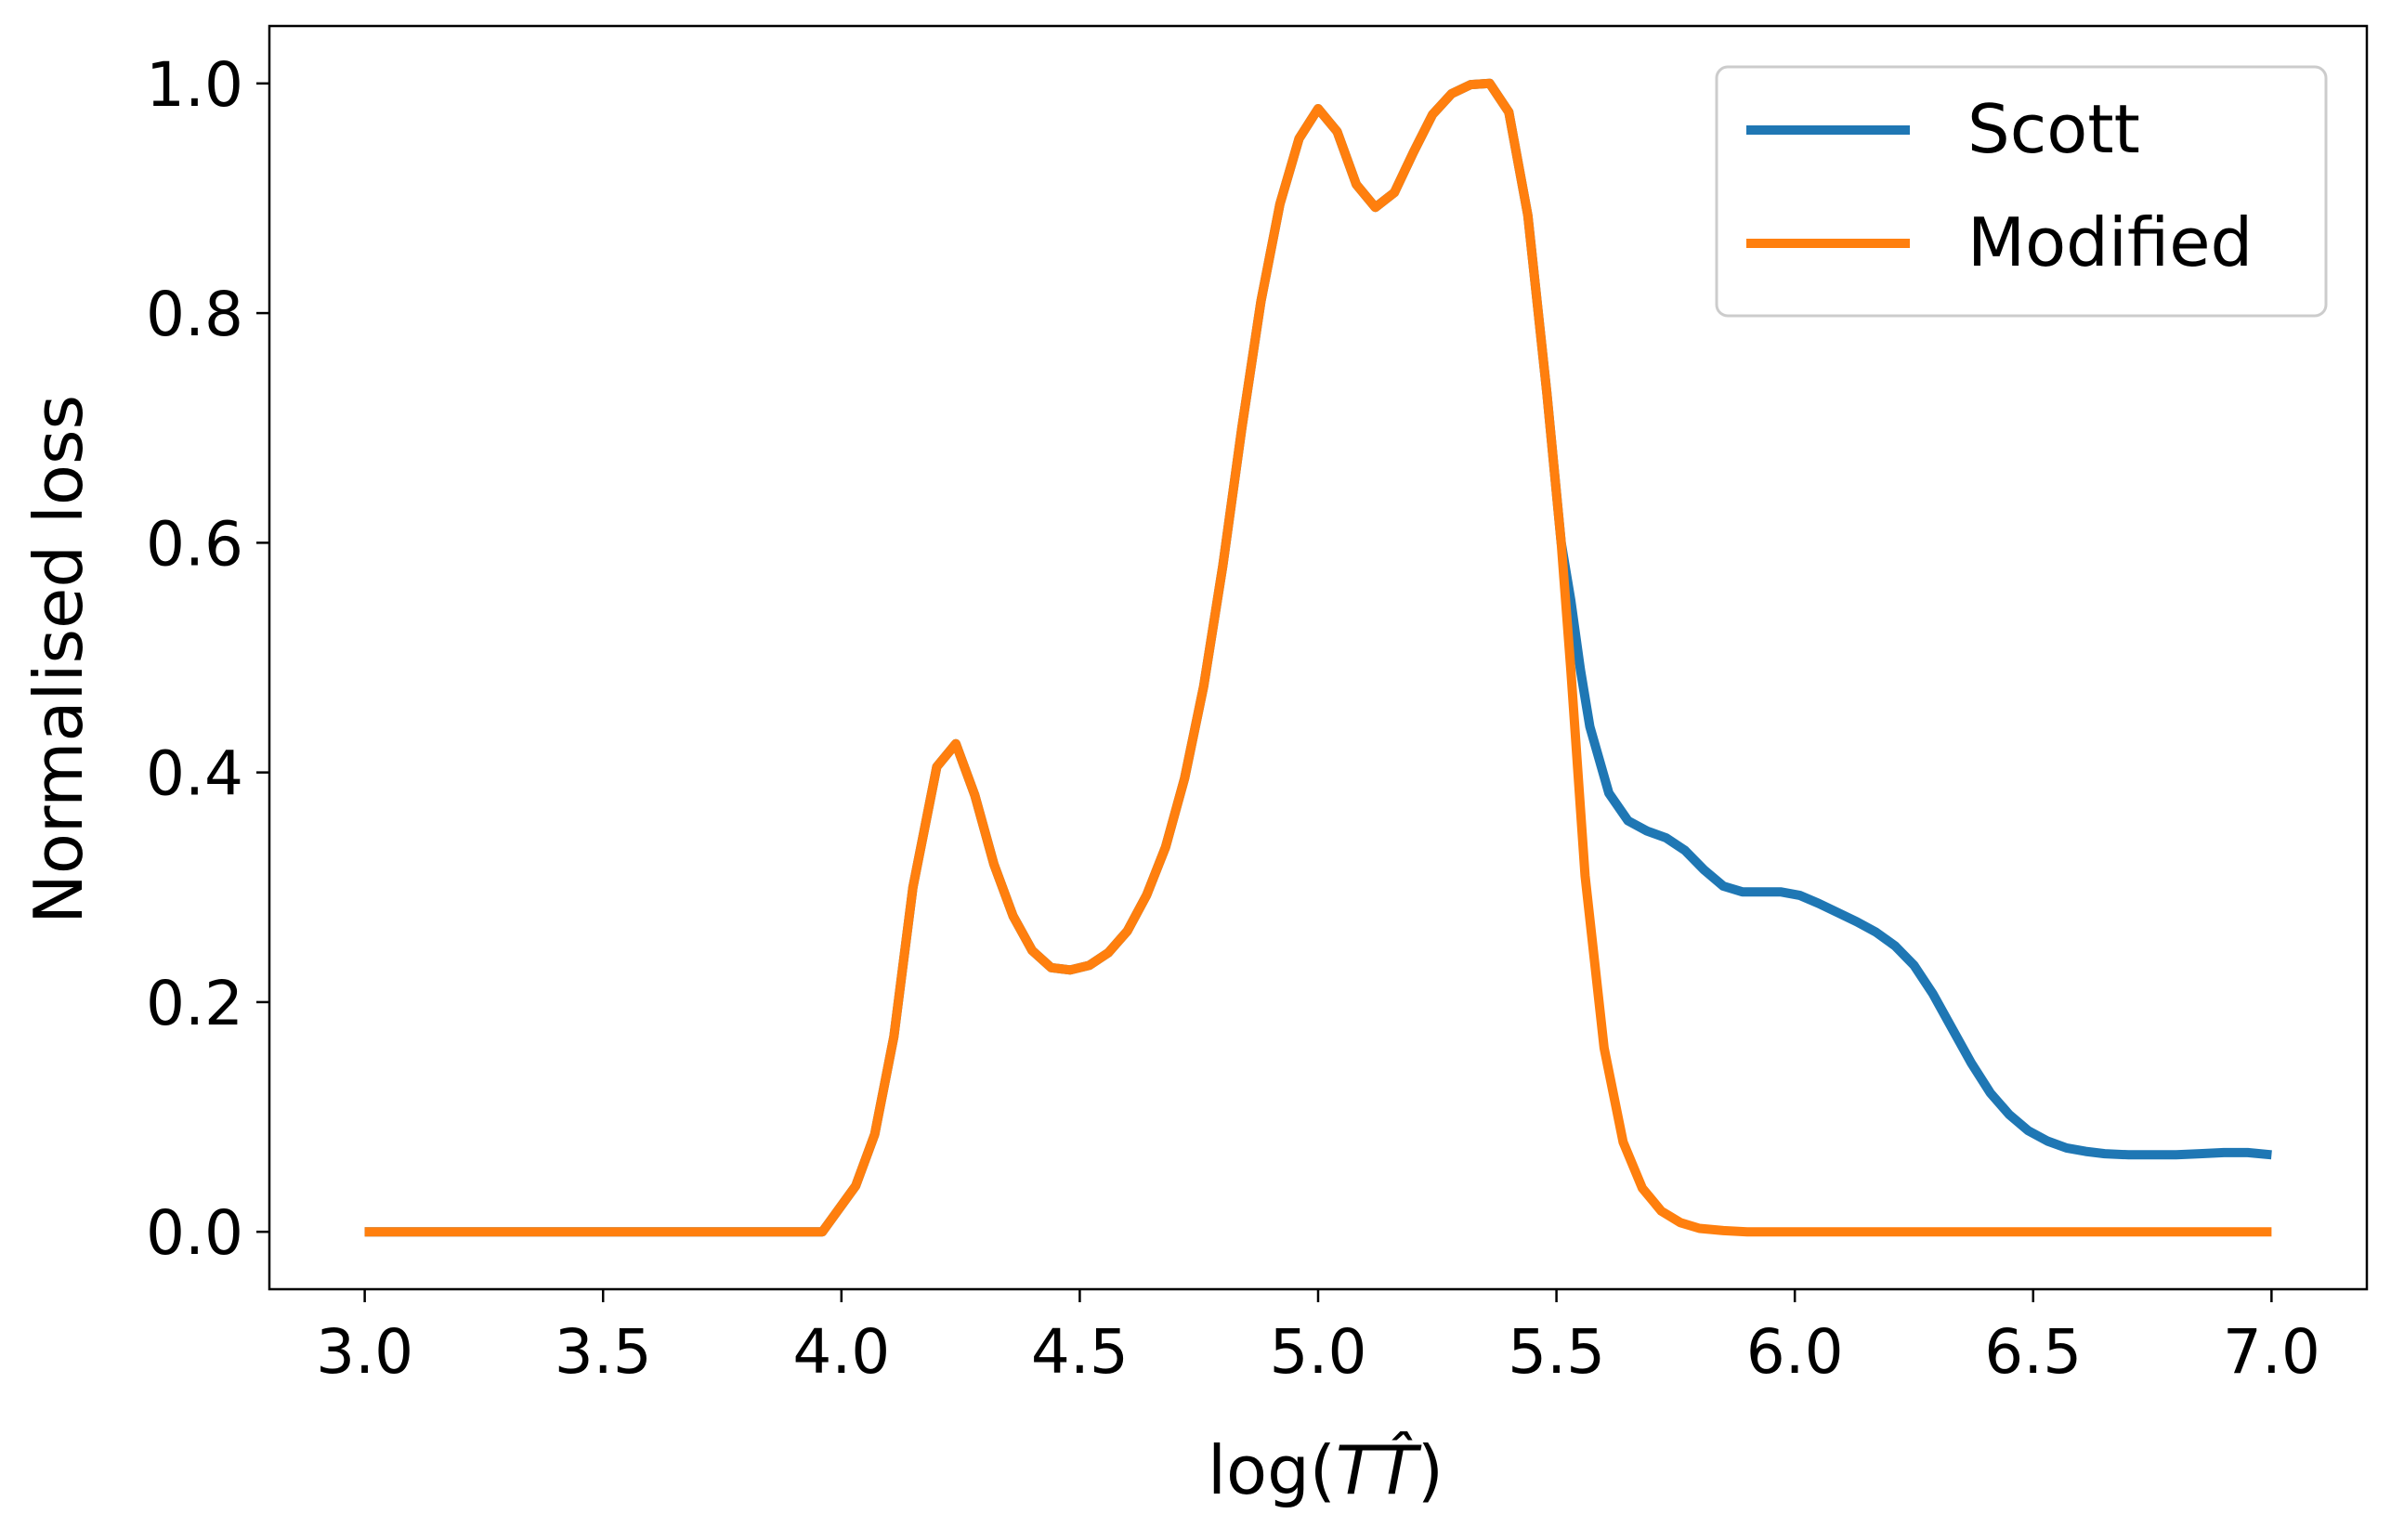 The image size is (2391, 1540). Describe the element at coordinates (2021, 191) in the screenshot. I see `legend: Scott Modified` at that location.